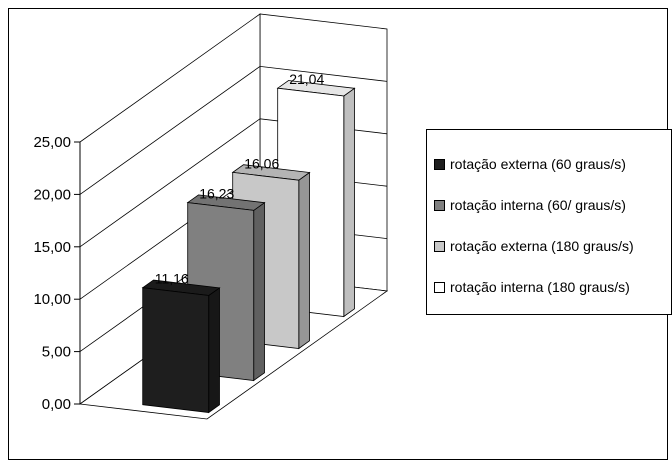 The width and height of the screenshot is (672, 460). Describe the element at coordinates (52, 299) in the screenshot. I see `y-tick-label: 10,00` at that location.